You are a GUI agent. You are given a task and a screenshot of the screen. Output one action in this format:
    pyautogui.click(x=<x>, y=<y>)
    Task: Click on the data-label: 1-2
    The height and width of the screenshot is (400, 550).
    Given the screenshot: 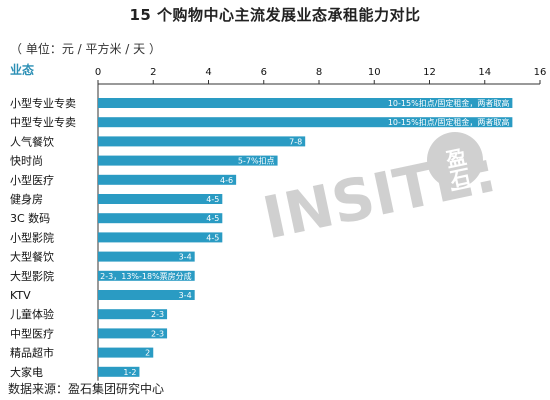 What is the action you would take?
    pyautogui.click(x=129, y=372)
    